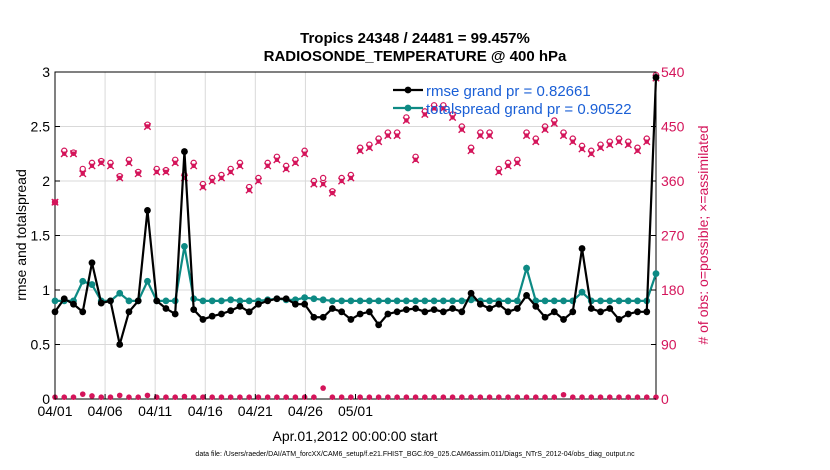 The width and height of the screenshot is (830, 470). Describe the element at coordinates (408, 108) in the screenshot. I see `legend-spread-marker` at that location.